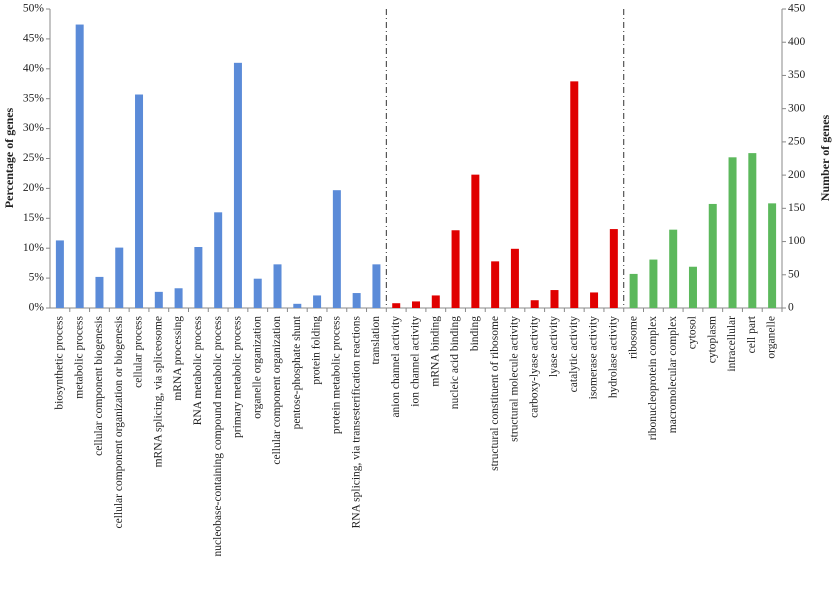 This screenshot has width=835, height=604. What do you see at coordinates (34, 98) in the screenshot?
I see `y-tick-label: 35%` at bounding box center [34, 98].